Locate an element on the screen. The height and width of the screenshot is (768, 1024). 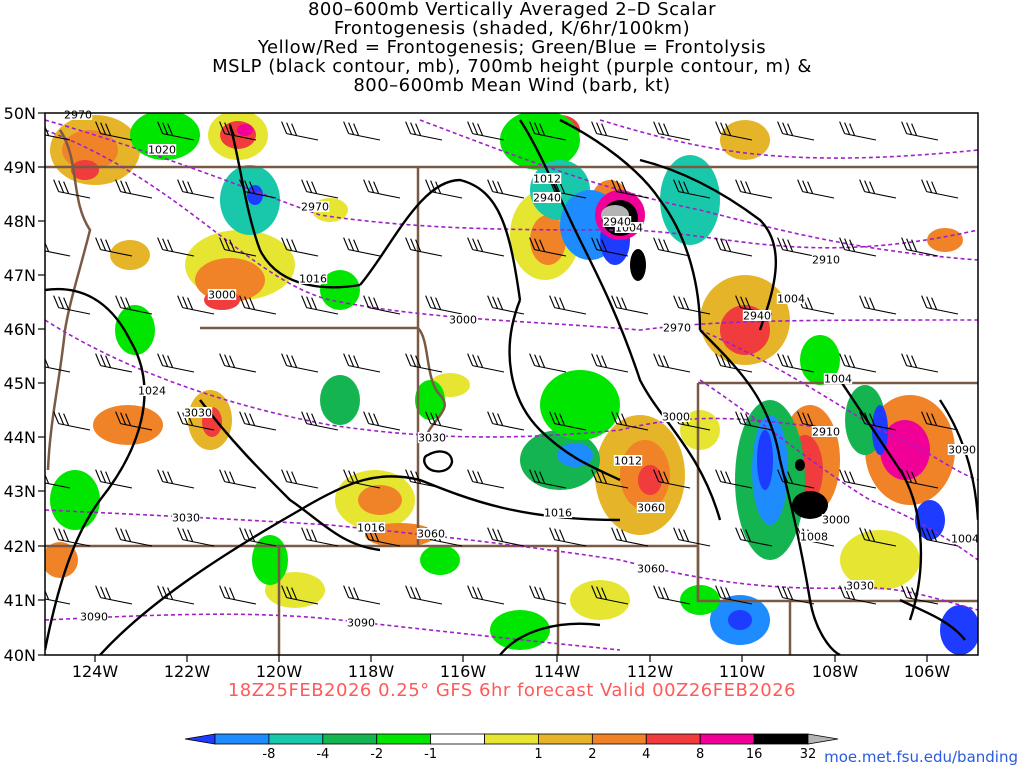
lat-label: 47N is located at coordinates (20, 275).